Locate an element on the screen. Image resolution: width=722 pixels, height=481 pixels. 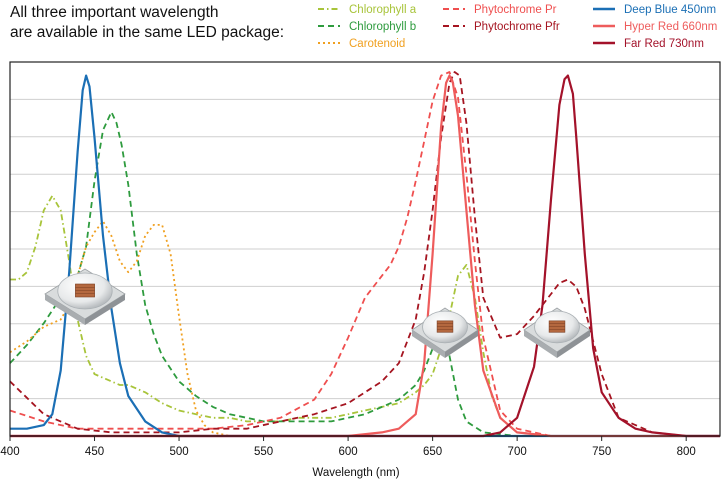
legend-label-6: Hyper Red 660nm is located at coordinates (670, 27).